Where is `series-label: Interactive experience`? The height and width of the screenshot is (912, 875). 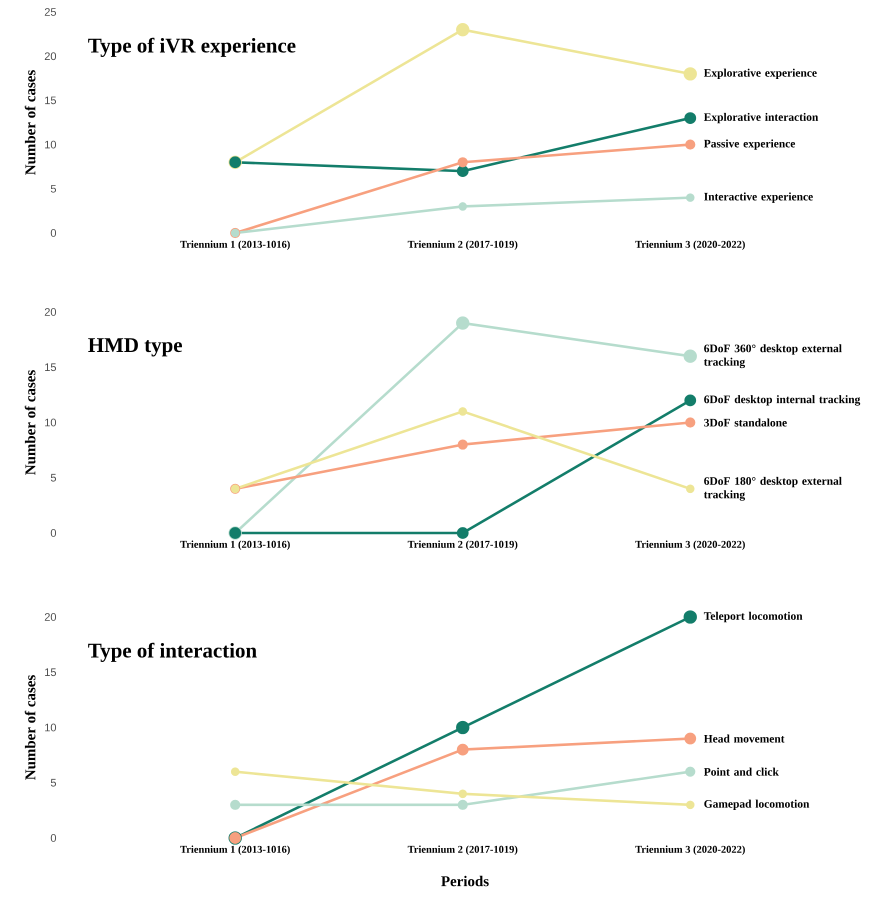 series-label: Interactive experience is located at coordinates (758, 197).